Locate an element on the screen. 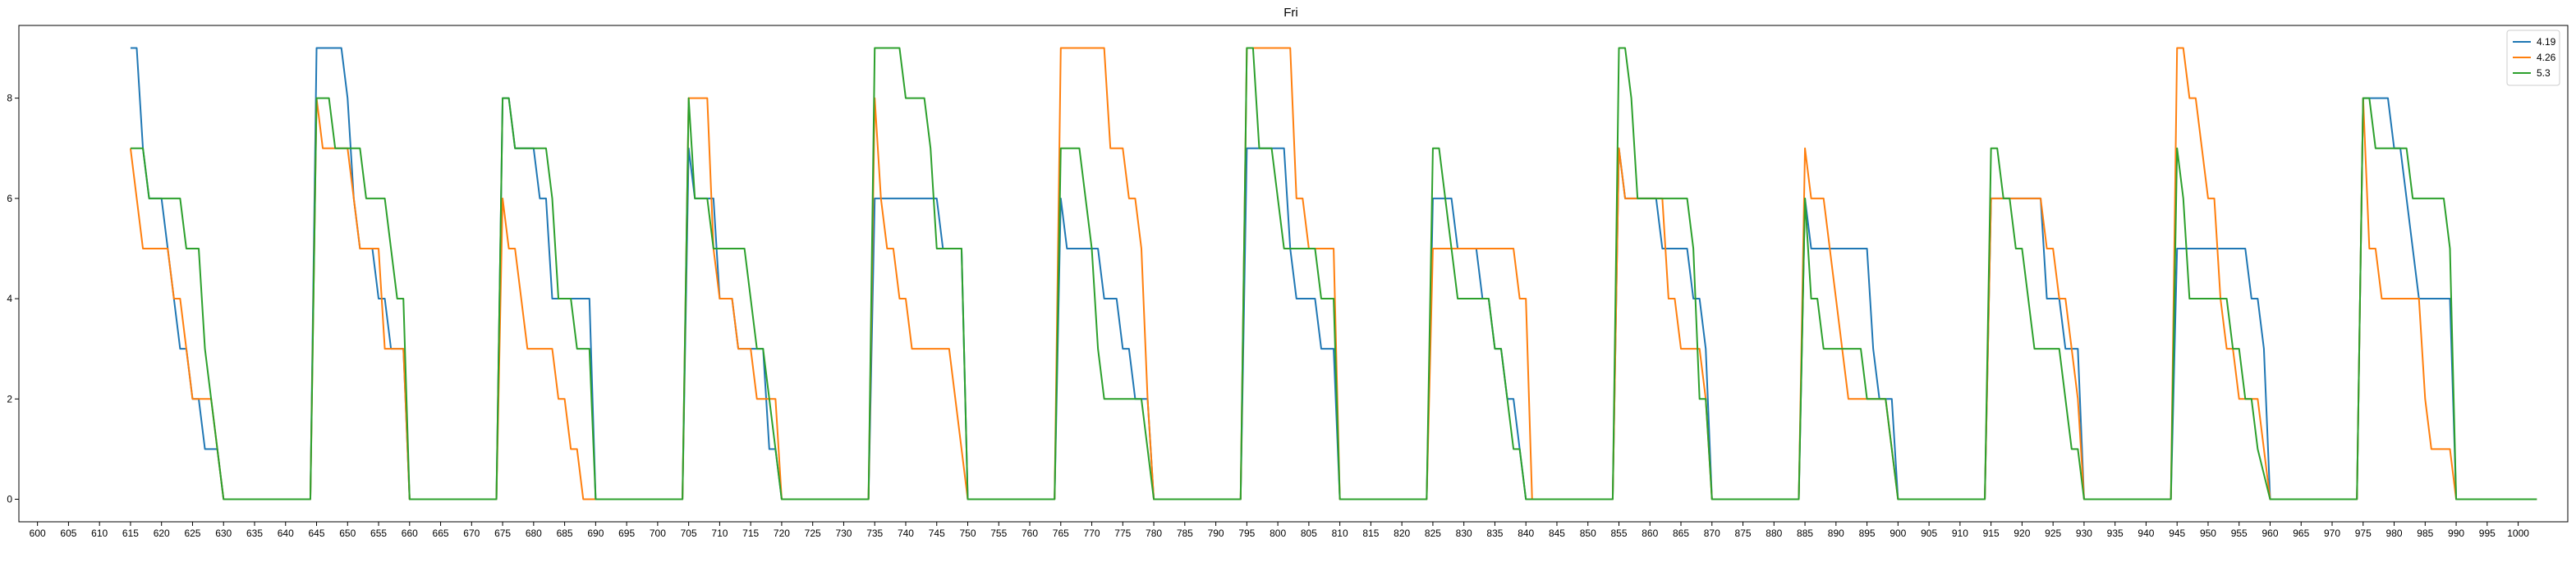  x-tick-label: 685 is located at coordinates (565, 533).